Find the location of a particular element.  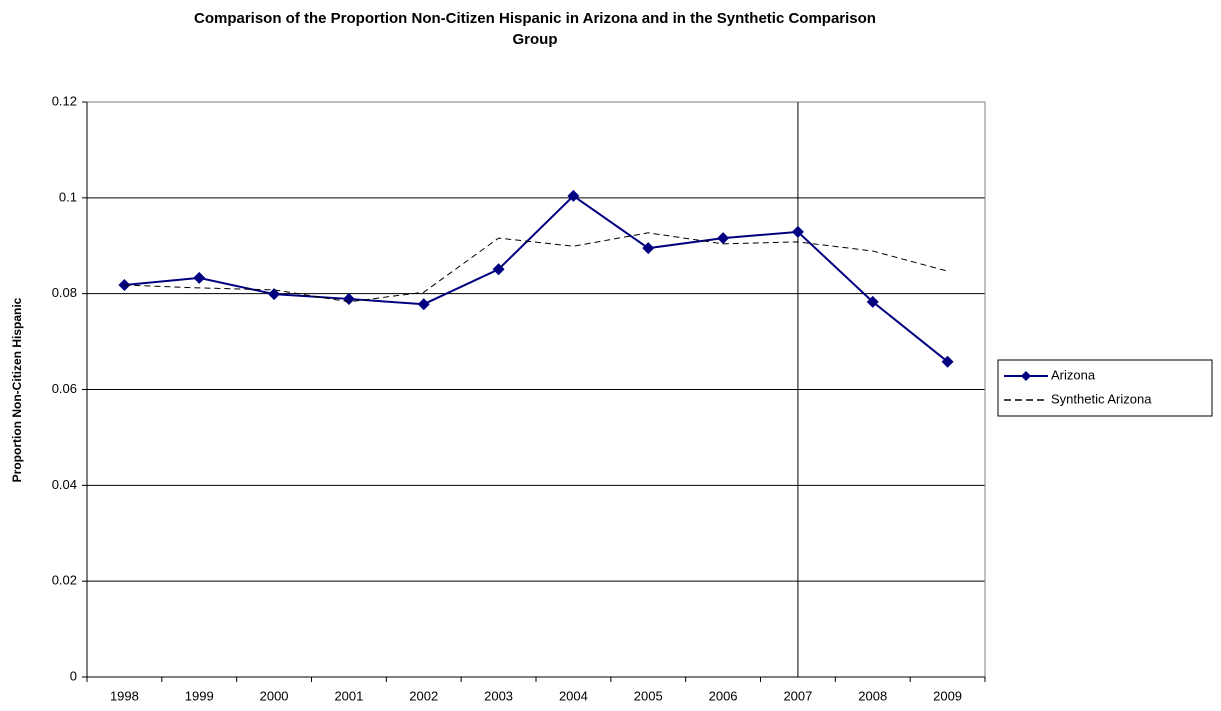

y-tick-label: 0.02 is located at coordinates (64, 580).